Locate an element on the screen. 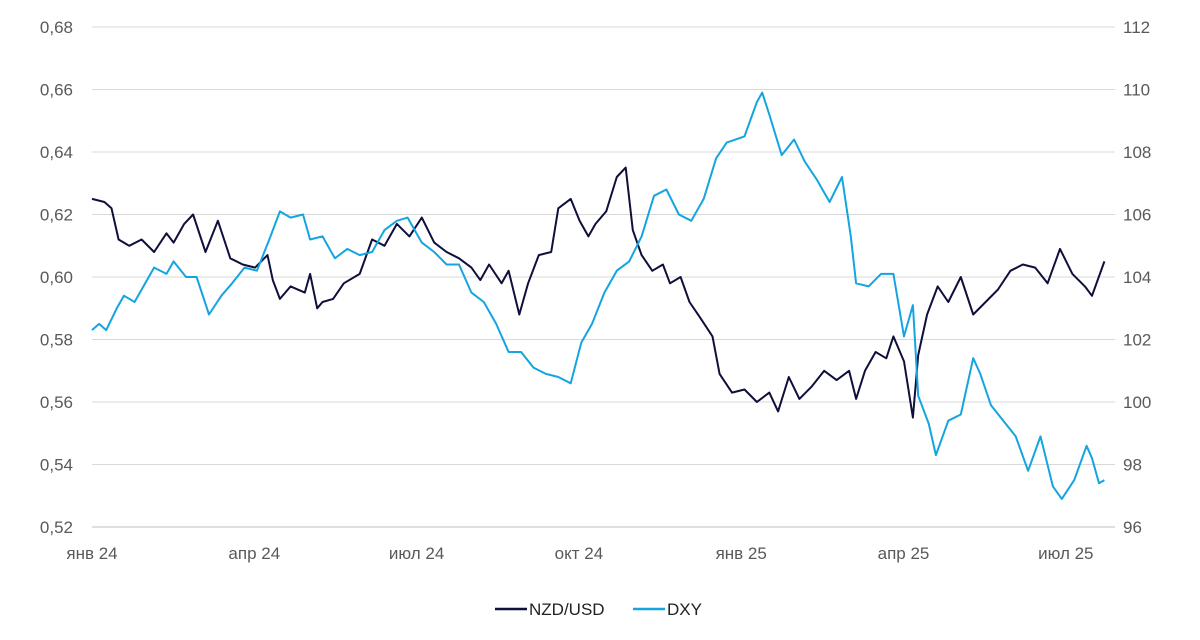  y-left-tick-label: 0,56 is located at coordinates (56, 402).